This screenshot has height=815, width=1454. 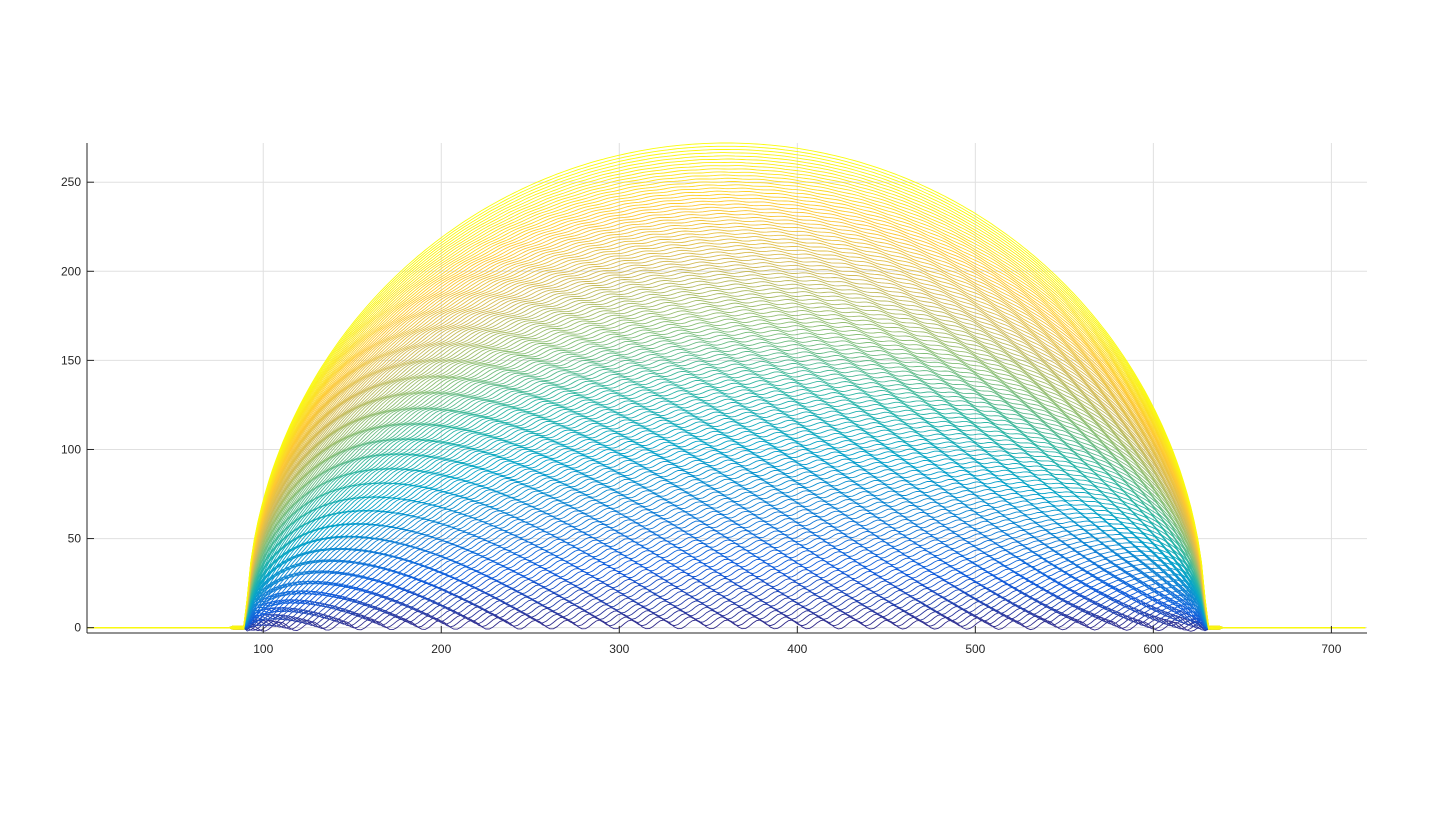 I want to click on y-tick-label: 200, so click(x=71, y=271).